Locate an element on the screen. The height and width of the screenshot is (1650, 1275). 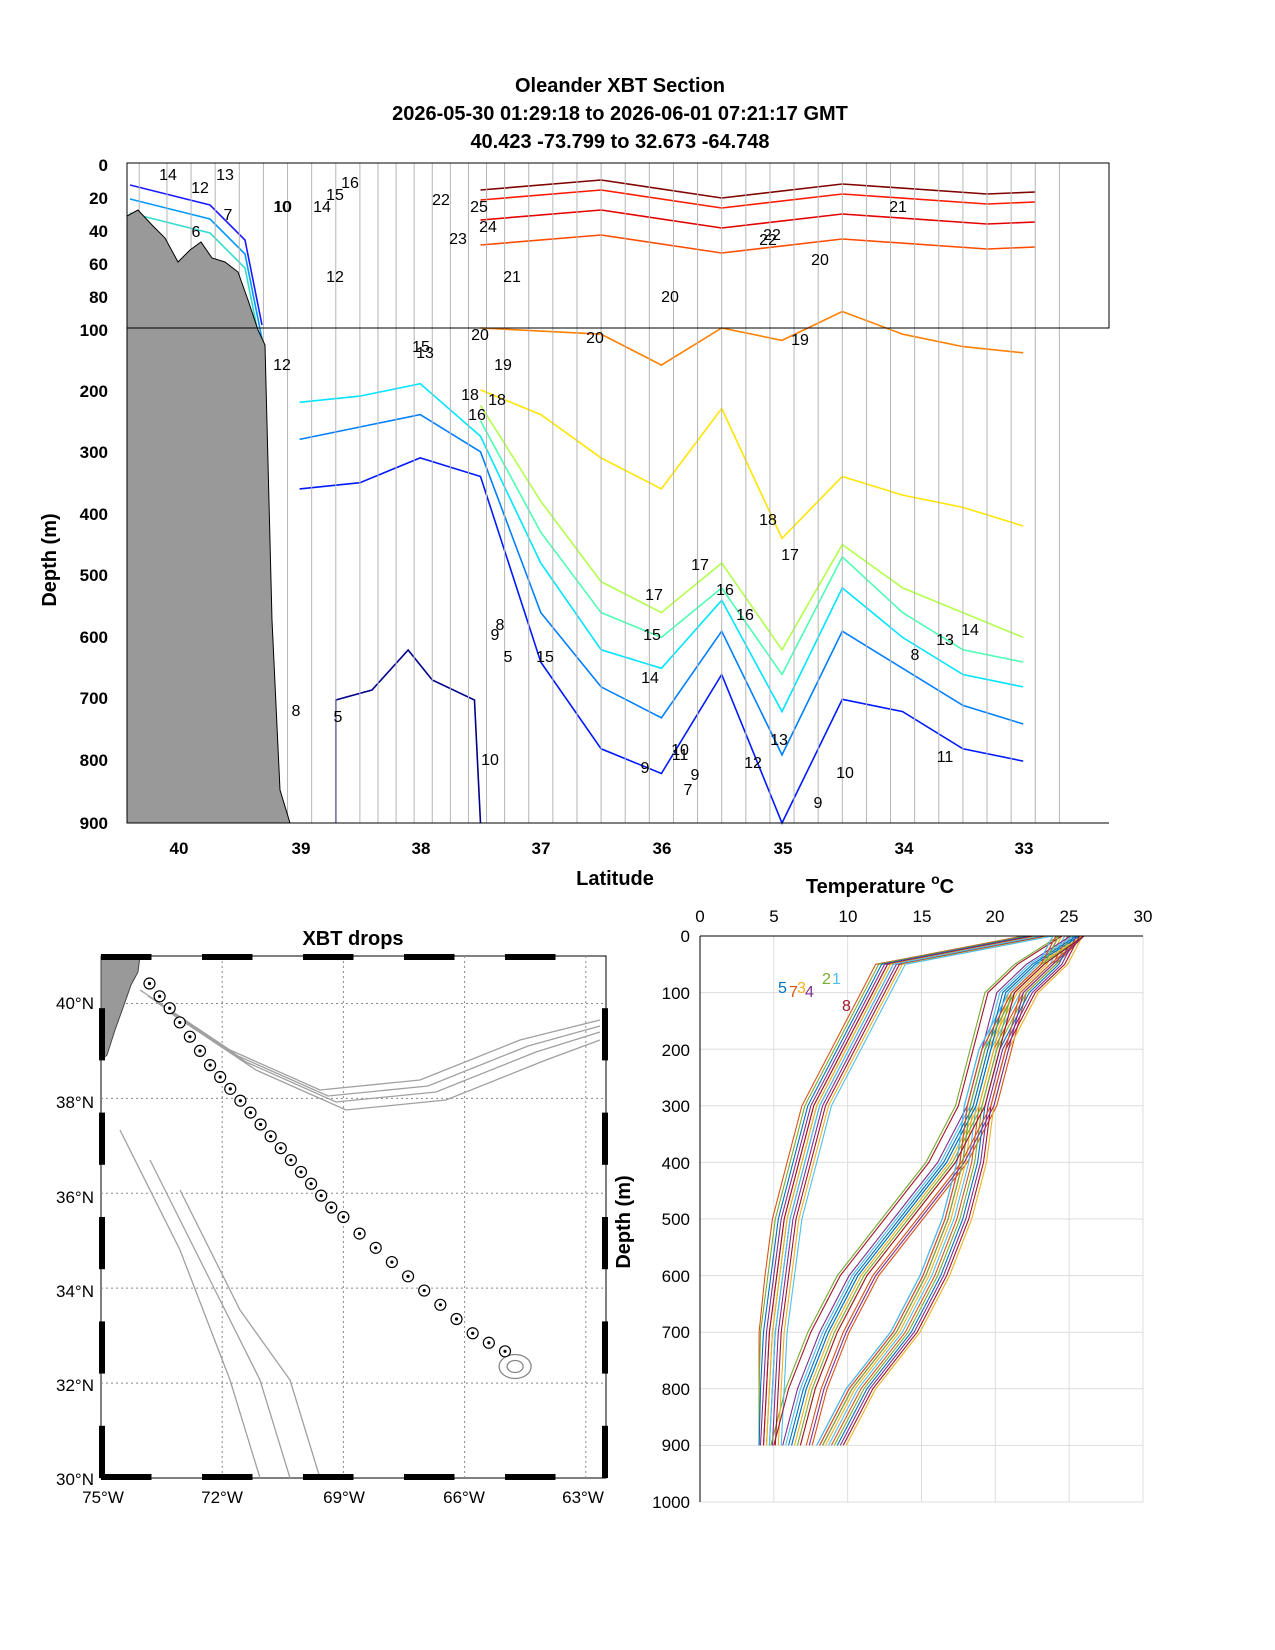
section-xlabel: Latitude is located at coordinates (615, 879).